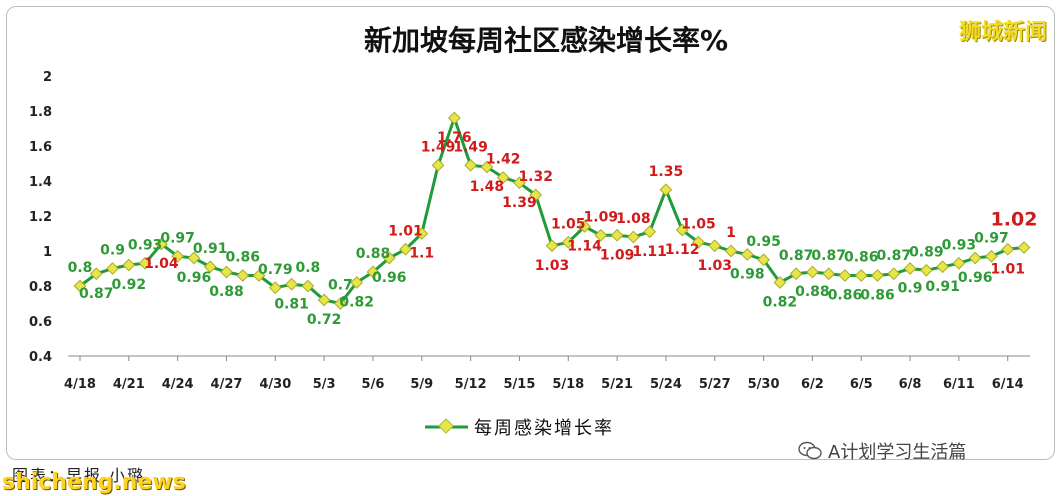 Image resolution: width=1061 pixels, height=496 pixels. What do you see at coordinates (519, 203) in the screenshot?
I see `data-label: 1.39` at bounding box center [519, 203].